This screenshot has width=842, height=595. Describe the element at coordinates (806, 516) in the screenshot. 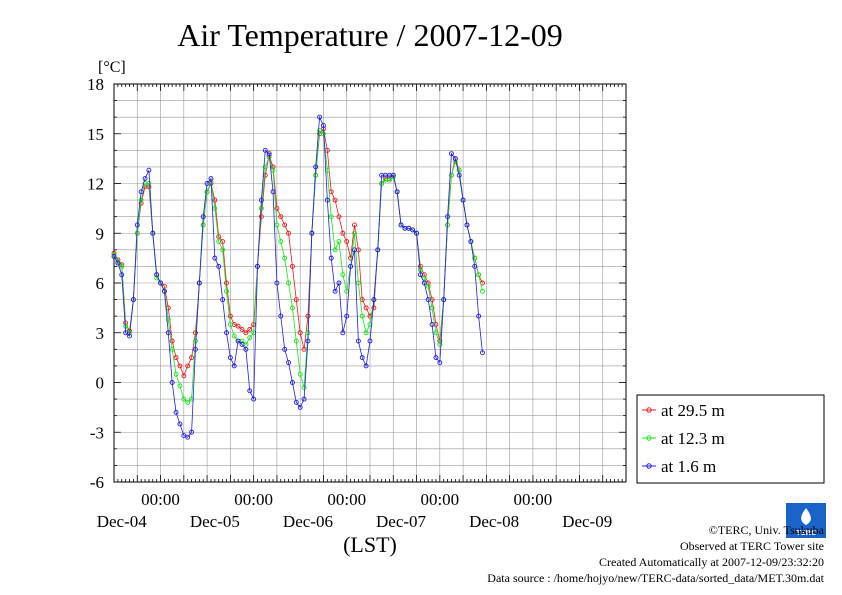

I see `drop-icon` at that location.